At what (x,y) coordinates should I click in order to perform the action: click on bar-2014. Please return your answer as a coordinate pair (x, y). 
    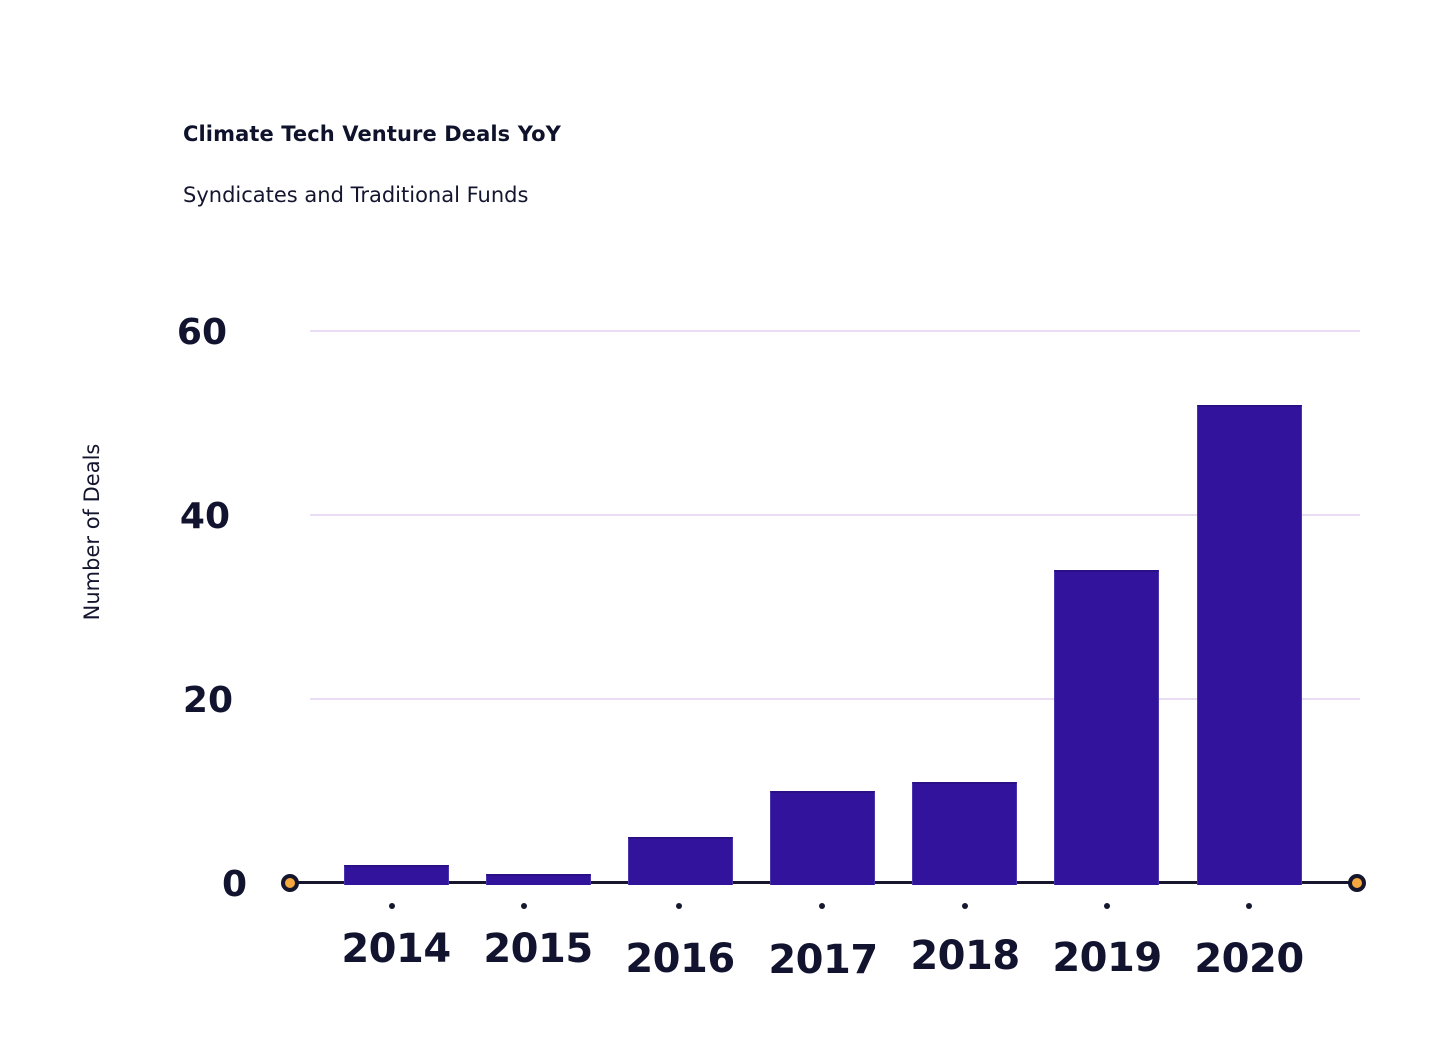
    Looking at the image, I should click on (396, 875).